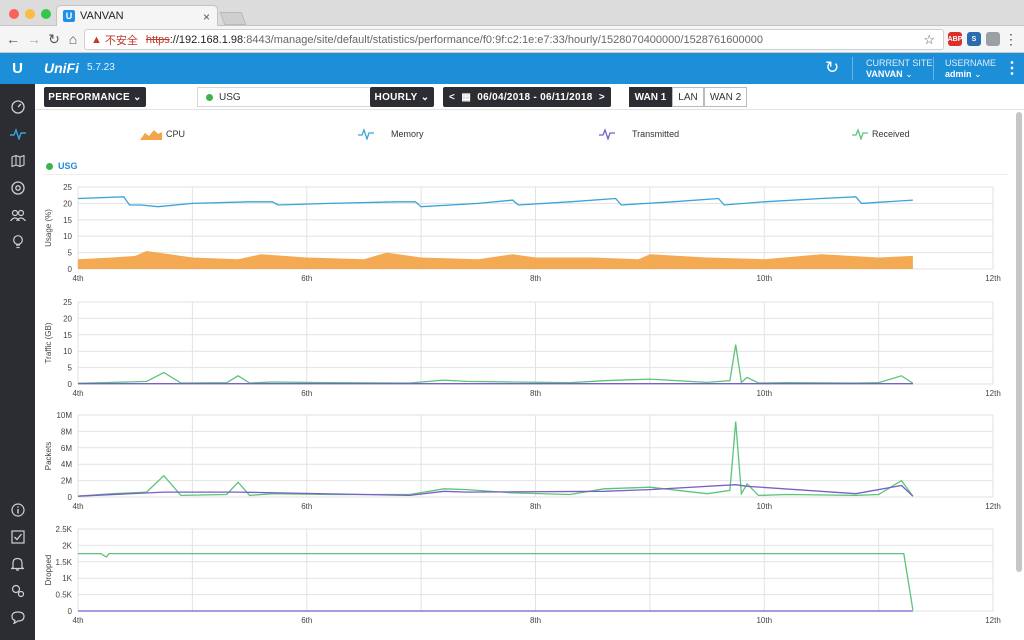  What do you see at coordinates (601, 97) in the screenshot?
I see `next-range-icon: >` at bounding box center [601, 97].